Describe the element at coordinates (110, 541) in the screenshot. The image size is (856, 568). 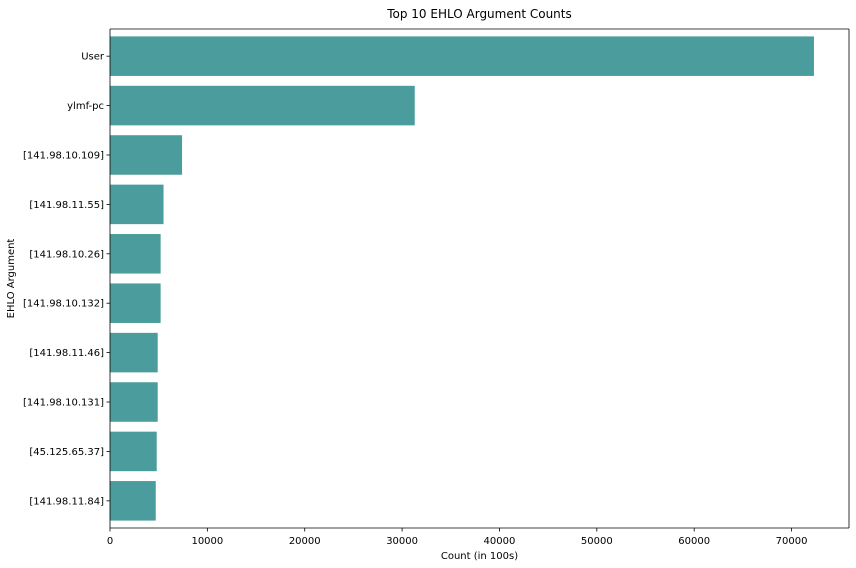
I see `x-tick-label: 0` at that location.